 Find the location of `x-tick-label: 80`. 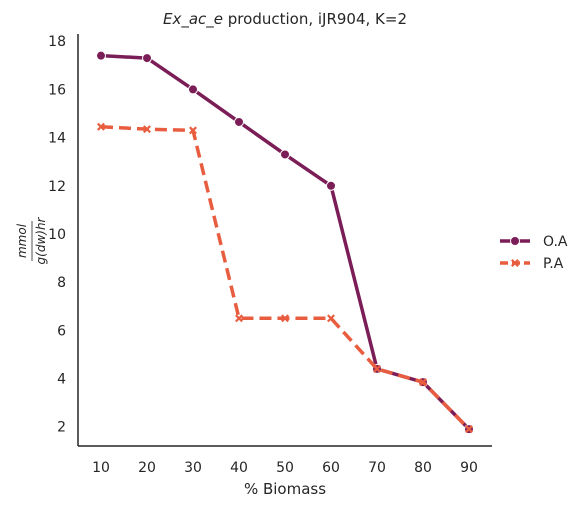

x-tick-label: 80 is located at coordinates (423, 468).